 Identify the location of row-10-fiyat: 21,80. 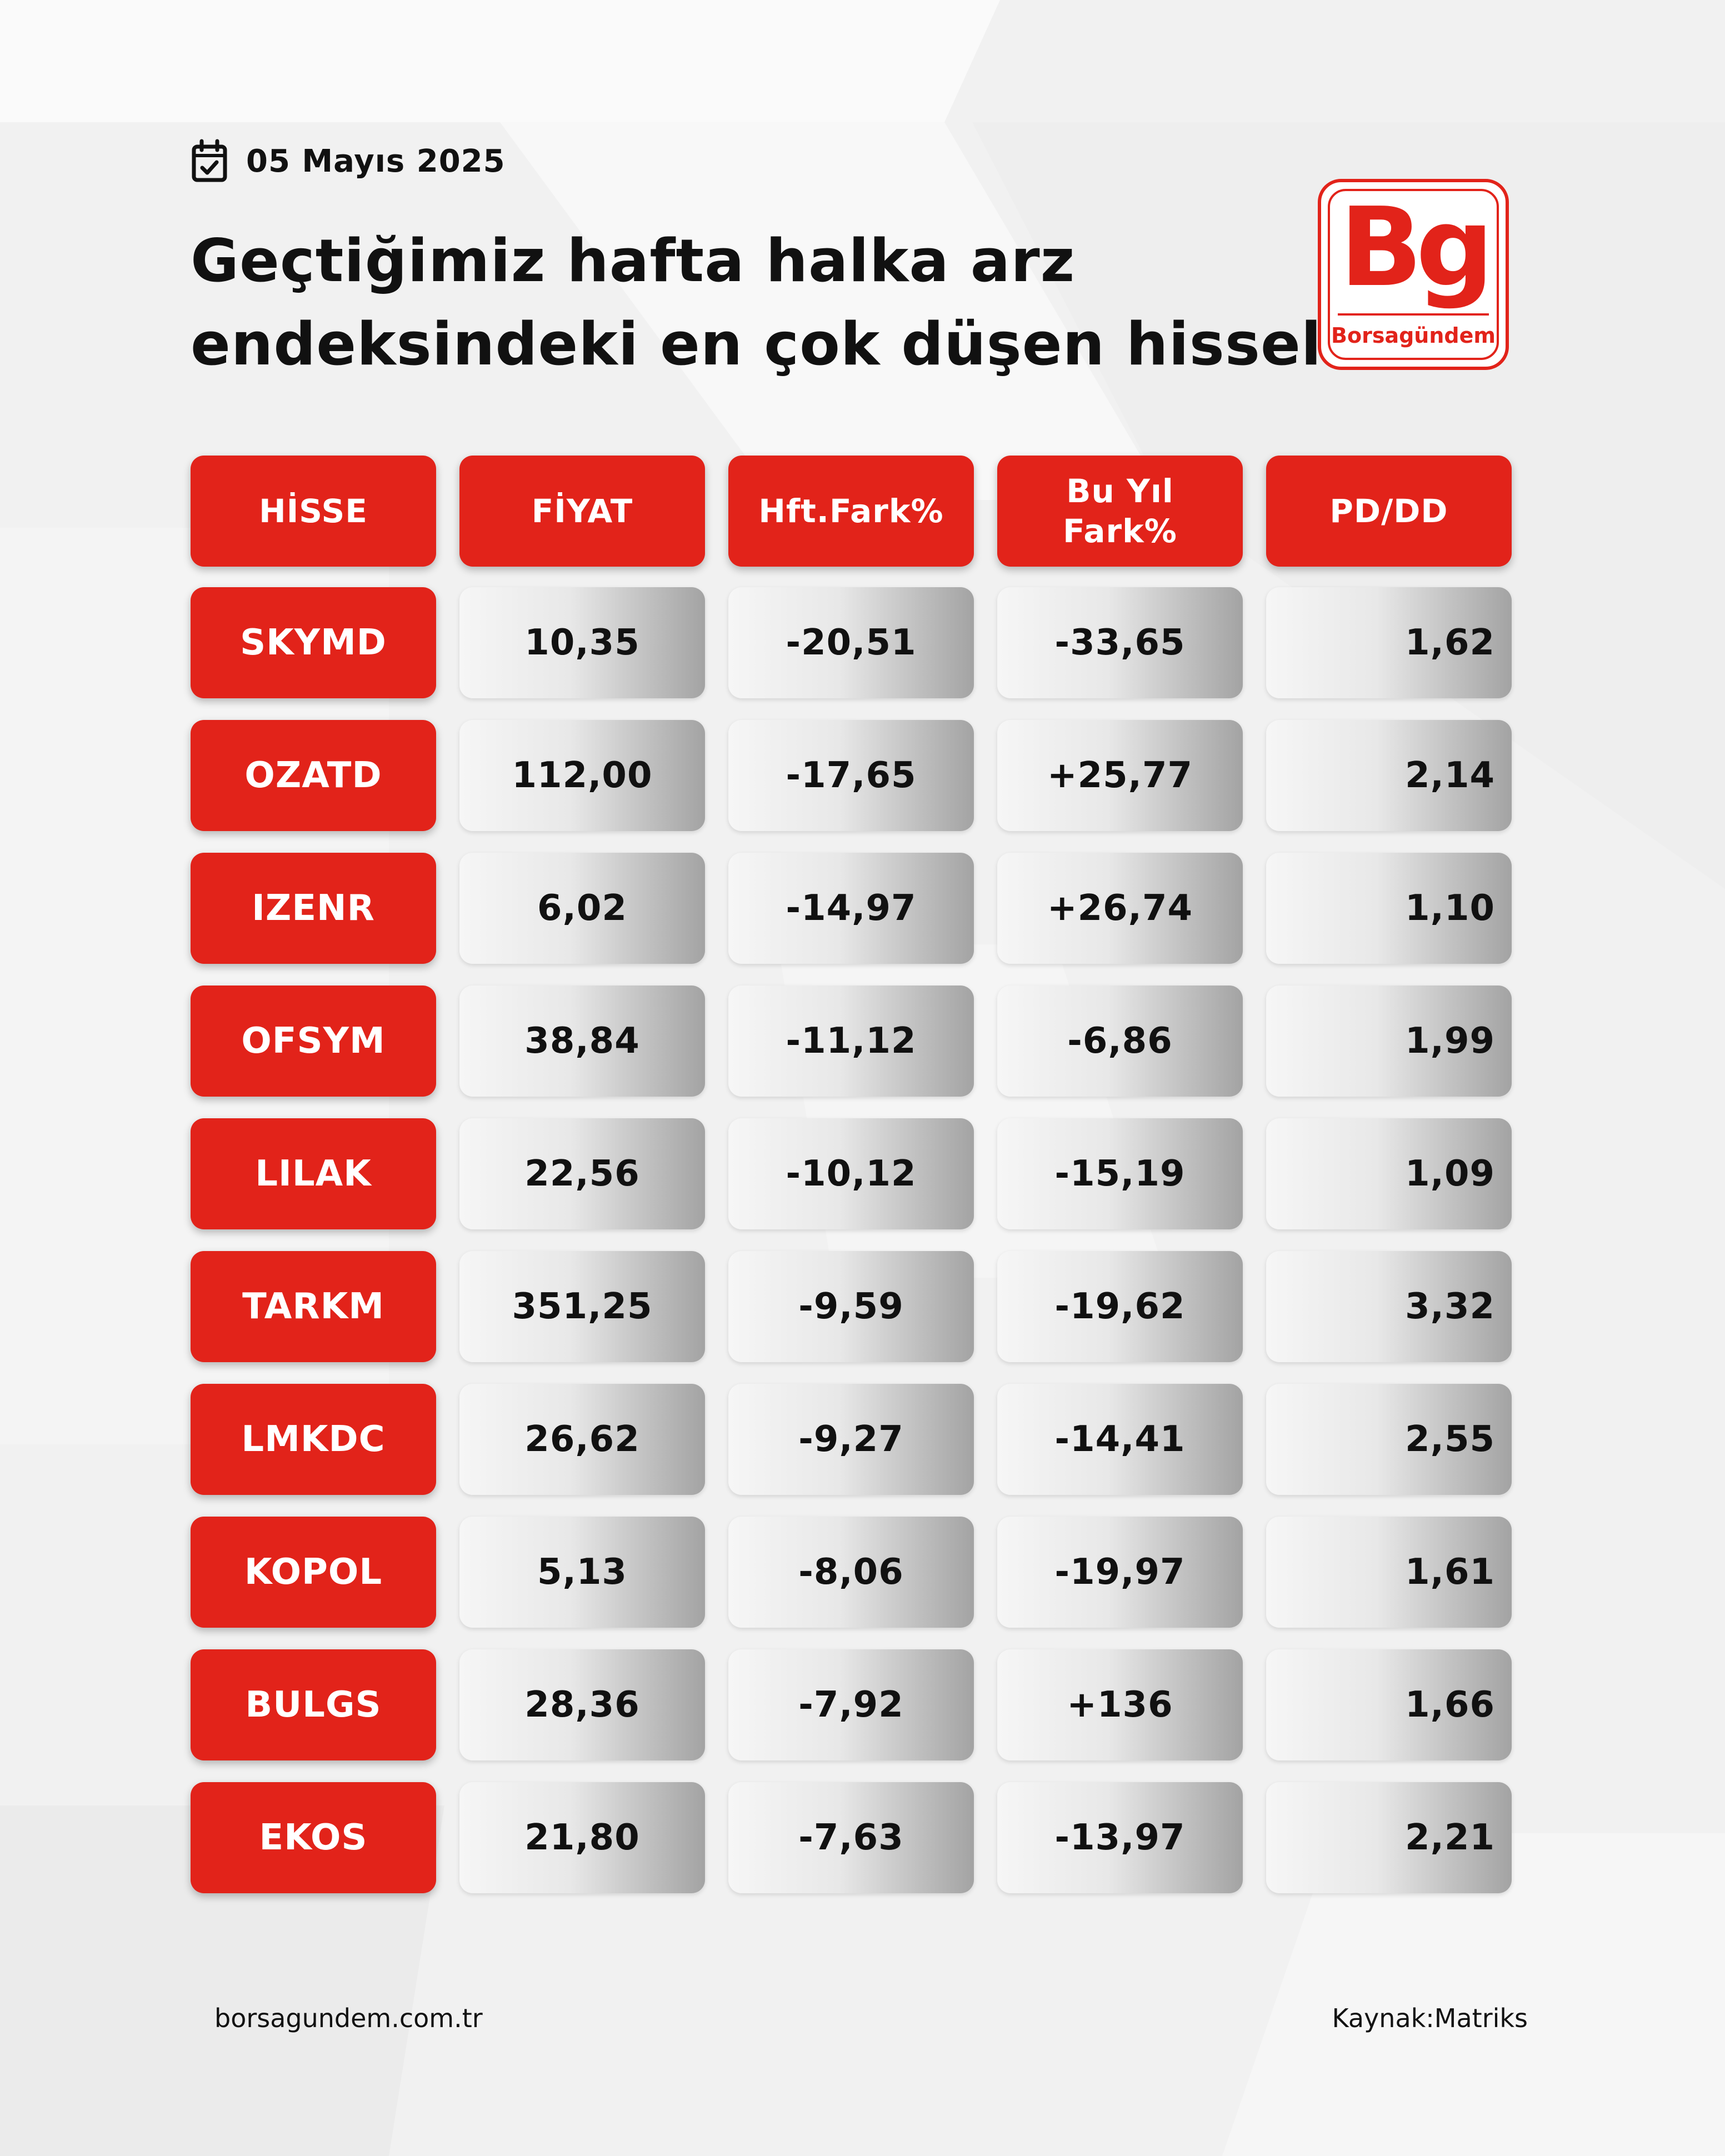
(582, 1837).